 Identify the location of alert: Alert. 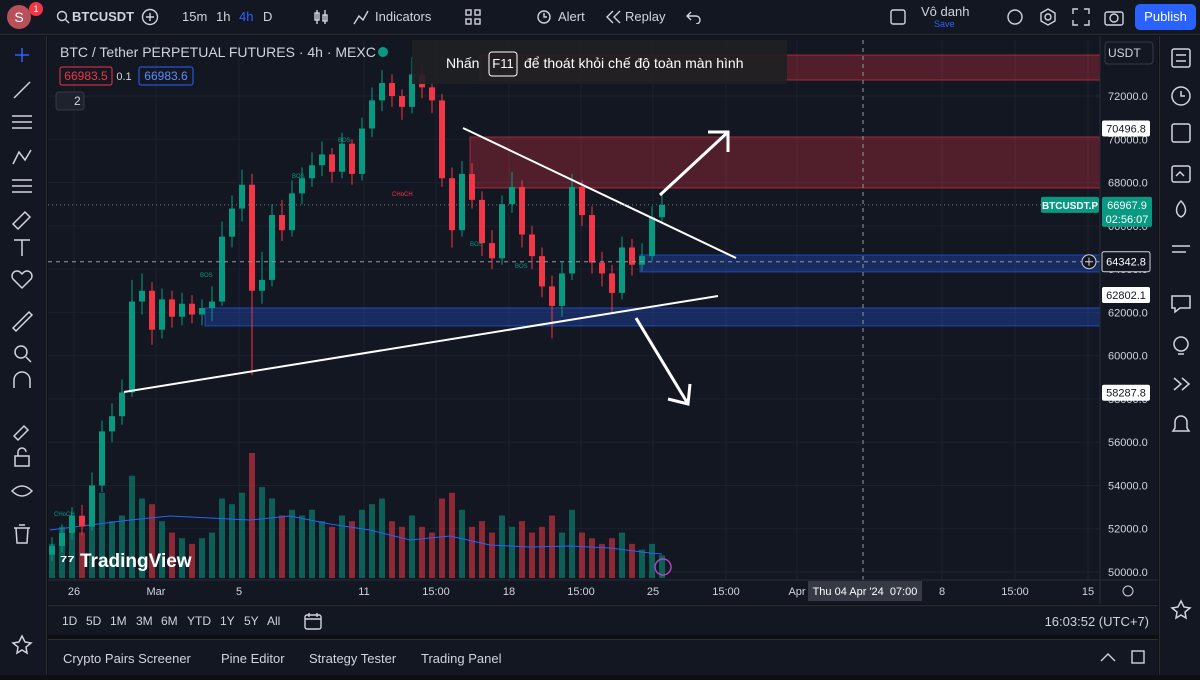
(571, 16).